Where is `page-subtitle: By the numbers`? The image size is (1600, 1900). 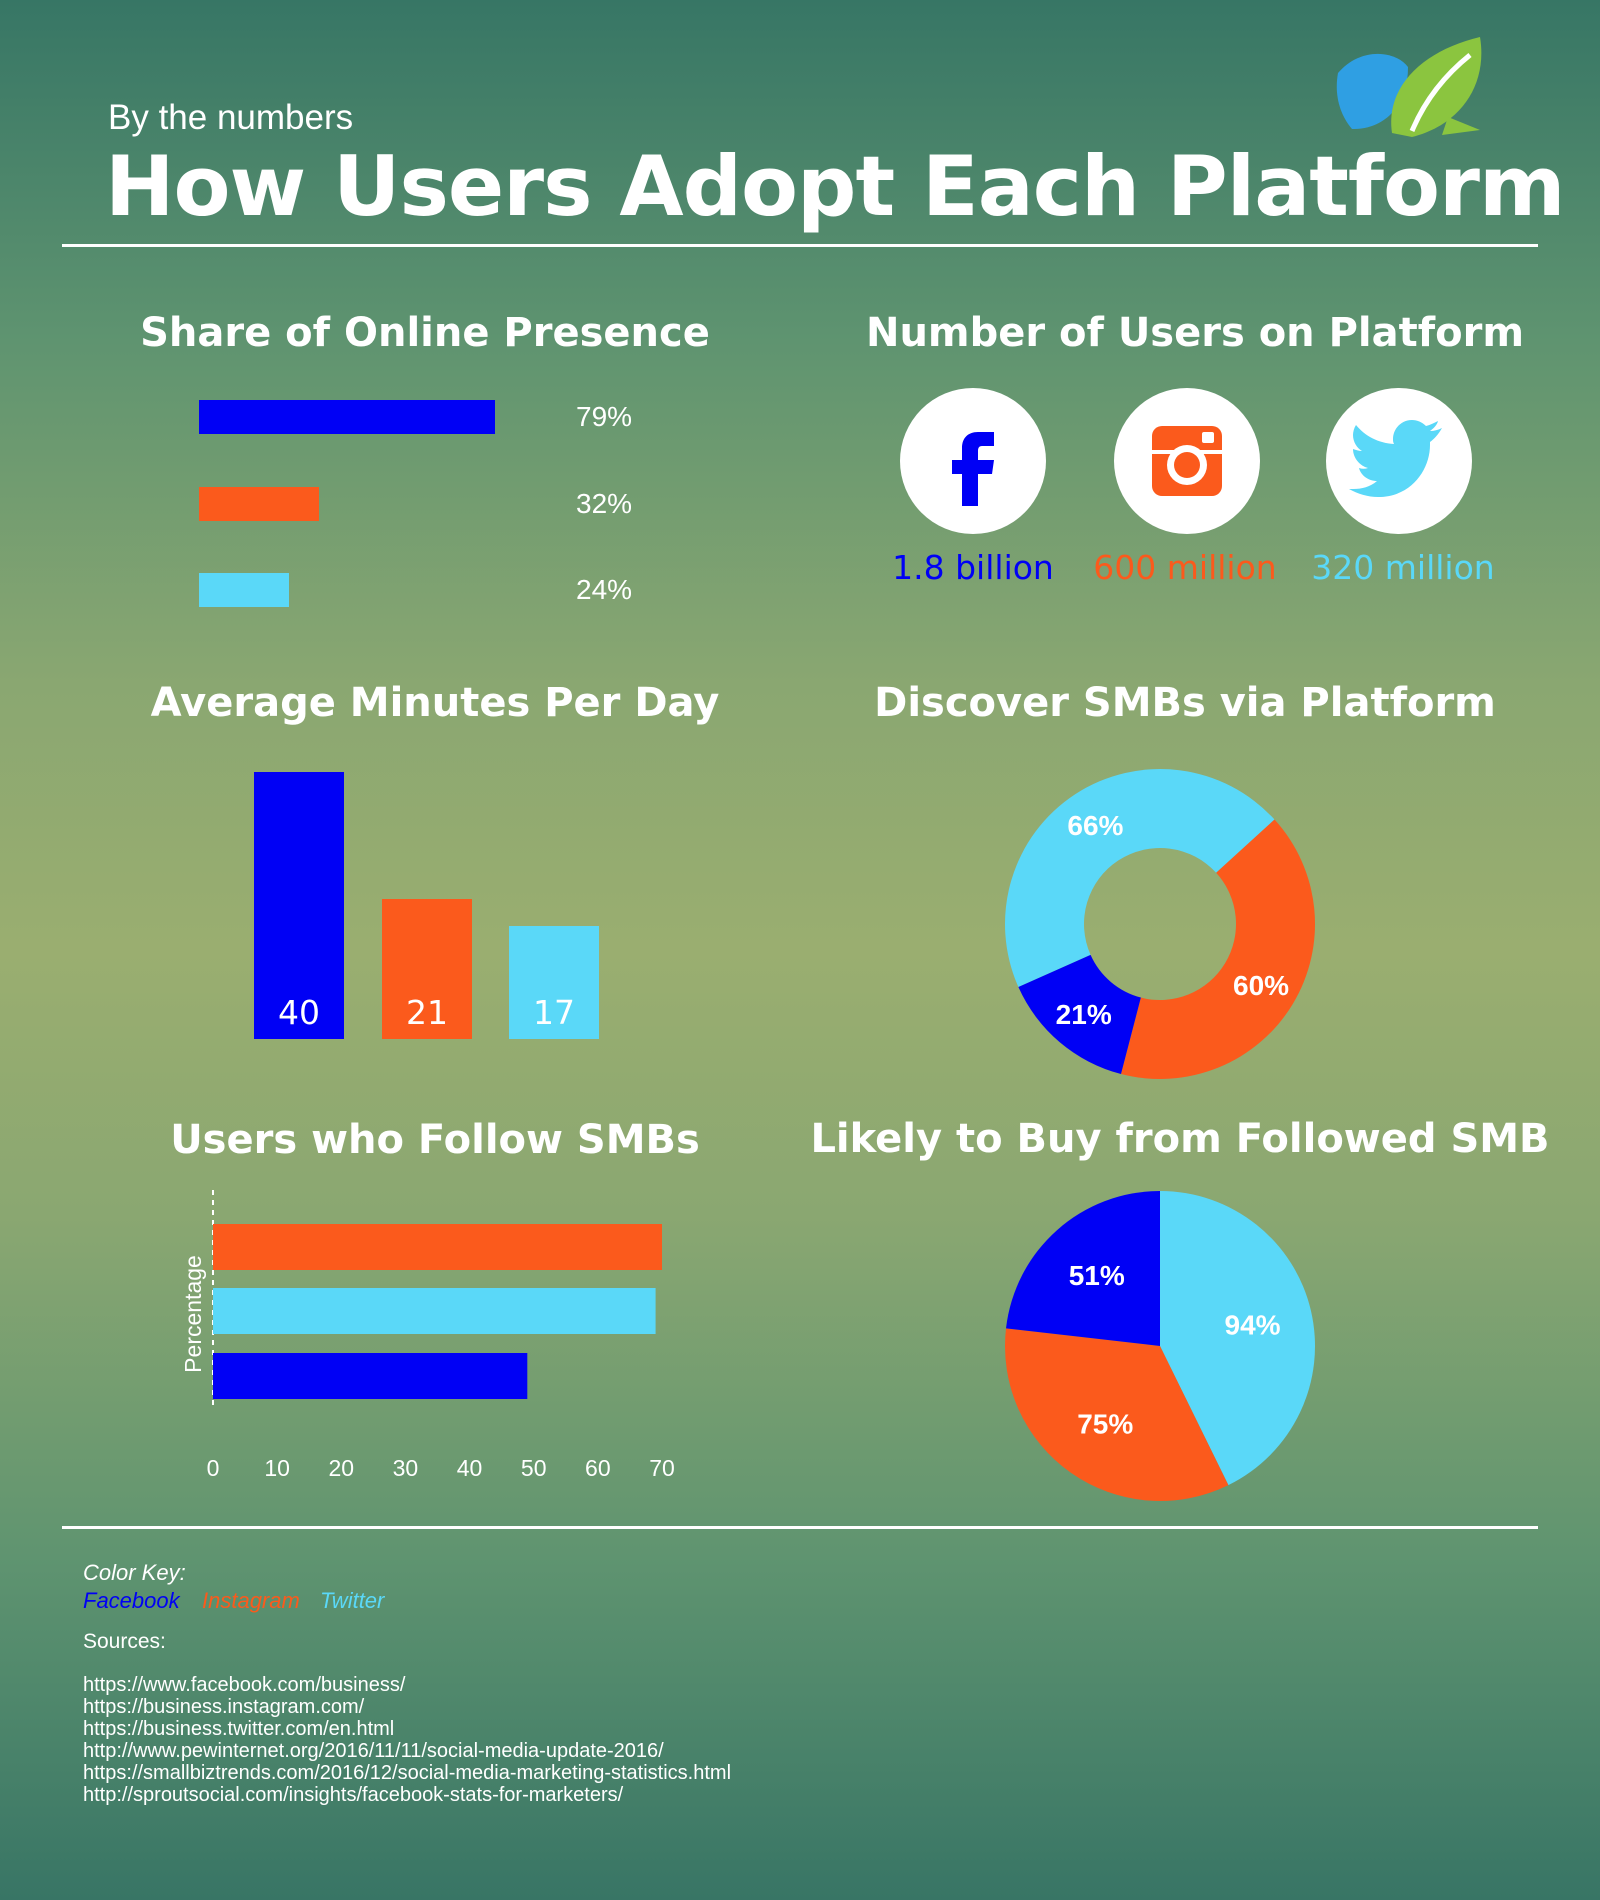
page-subtitle: By the numbers is located at coordinates (231, 117).